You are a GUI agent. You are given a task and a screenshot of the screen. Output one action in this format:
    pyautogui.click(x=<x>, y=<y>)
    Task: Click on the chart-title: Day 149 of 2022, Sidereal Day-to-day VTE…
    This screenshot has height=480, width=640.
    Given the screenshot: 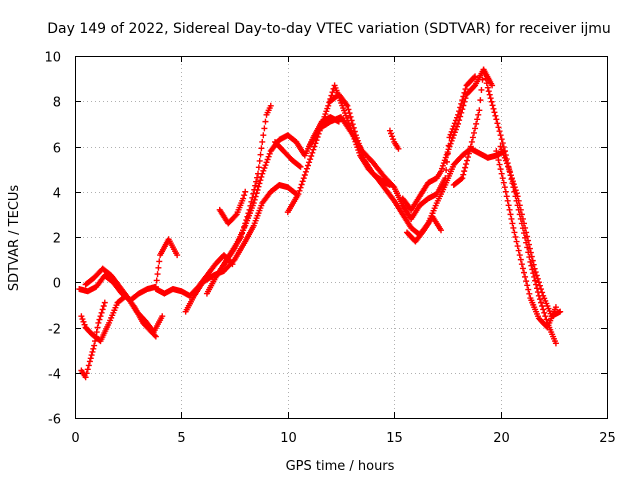 What is the action you would take?
    pyautogui.click(x=329, y=29)
    